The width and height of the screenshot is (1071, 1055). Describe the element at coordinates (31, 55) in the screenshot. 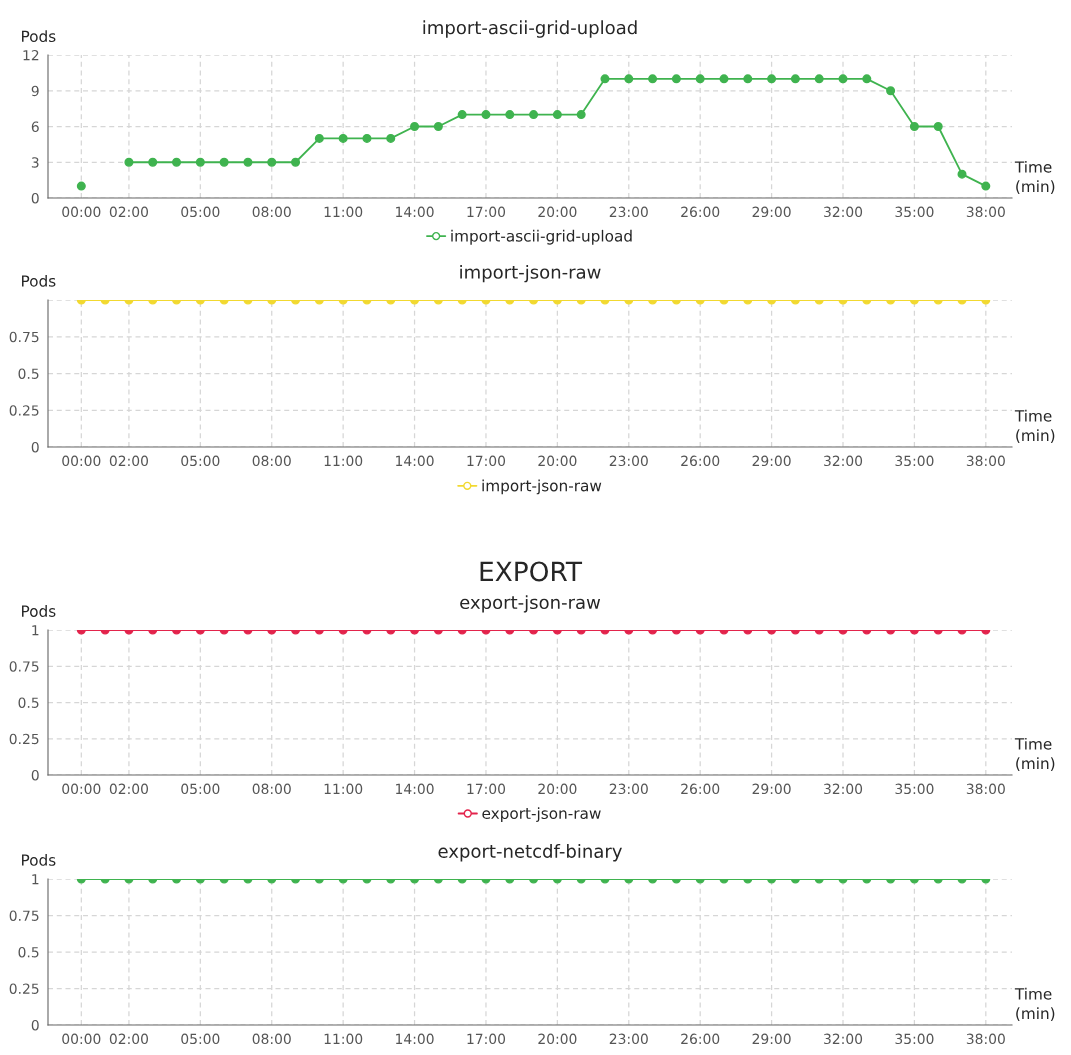

I see `y-tick-label: 12` at that location.